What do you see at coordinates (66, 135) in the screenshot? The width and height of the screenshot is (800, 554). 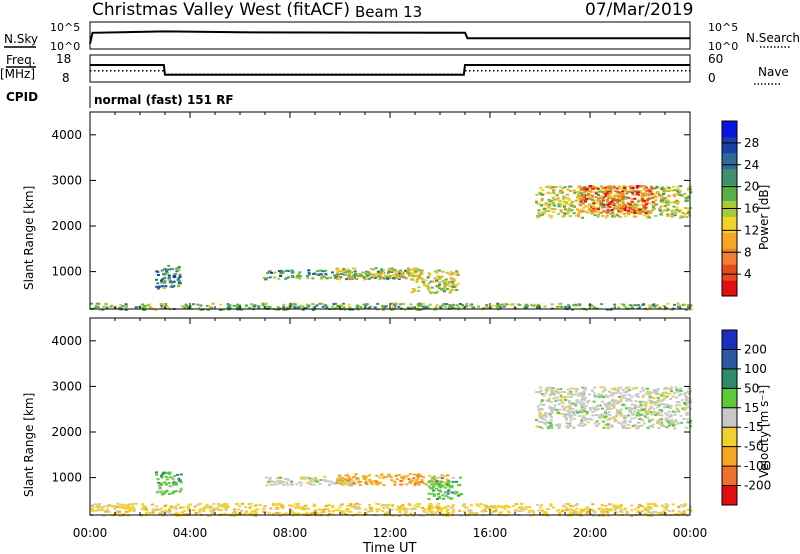 I see `y-tick-label: 4000` at bounding box center [66, 135].